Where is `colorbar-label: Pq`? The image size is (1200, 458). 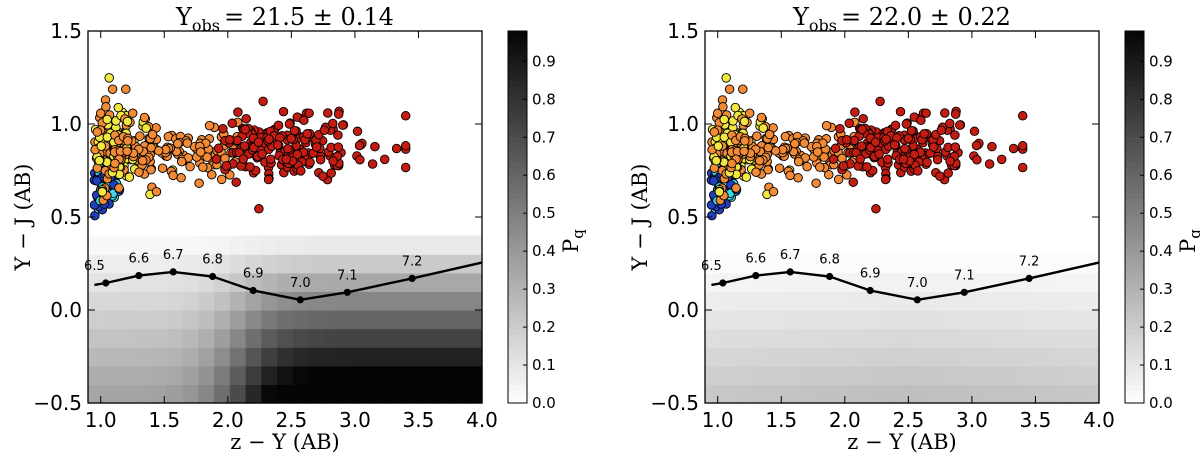
colorbar-label: Pq is located at coordinates (573, 241).